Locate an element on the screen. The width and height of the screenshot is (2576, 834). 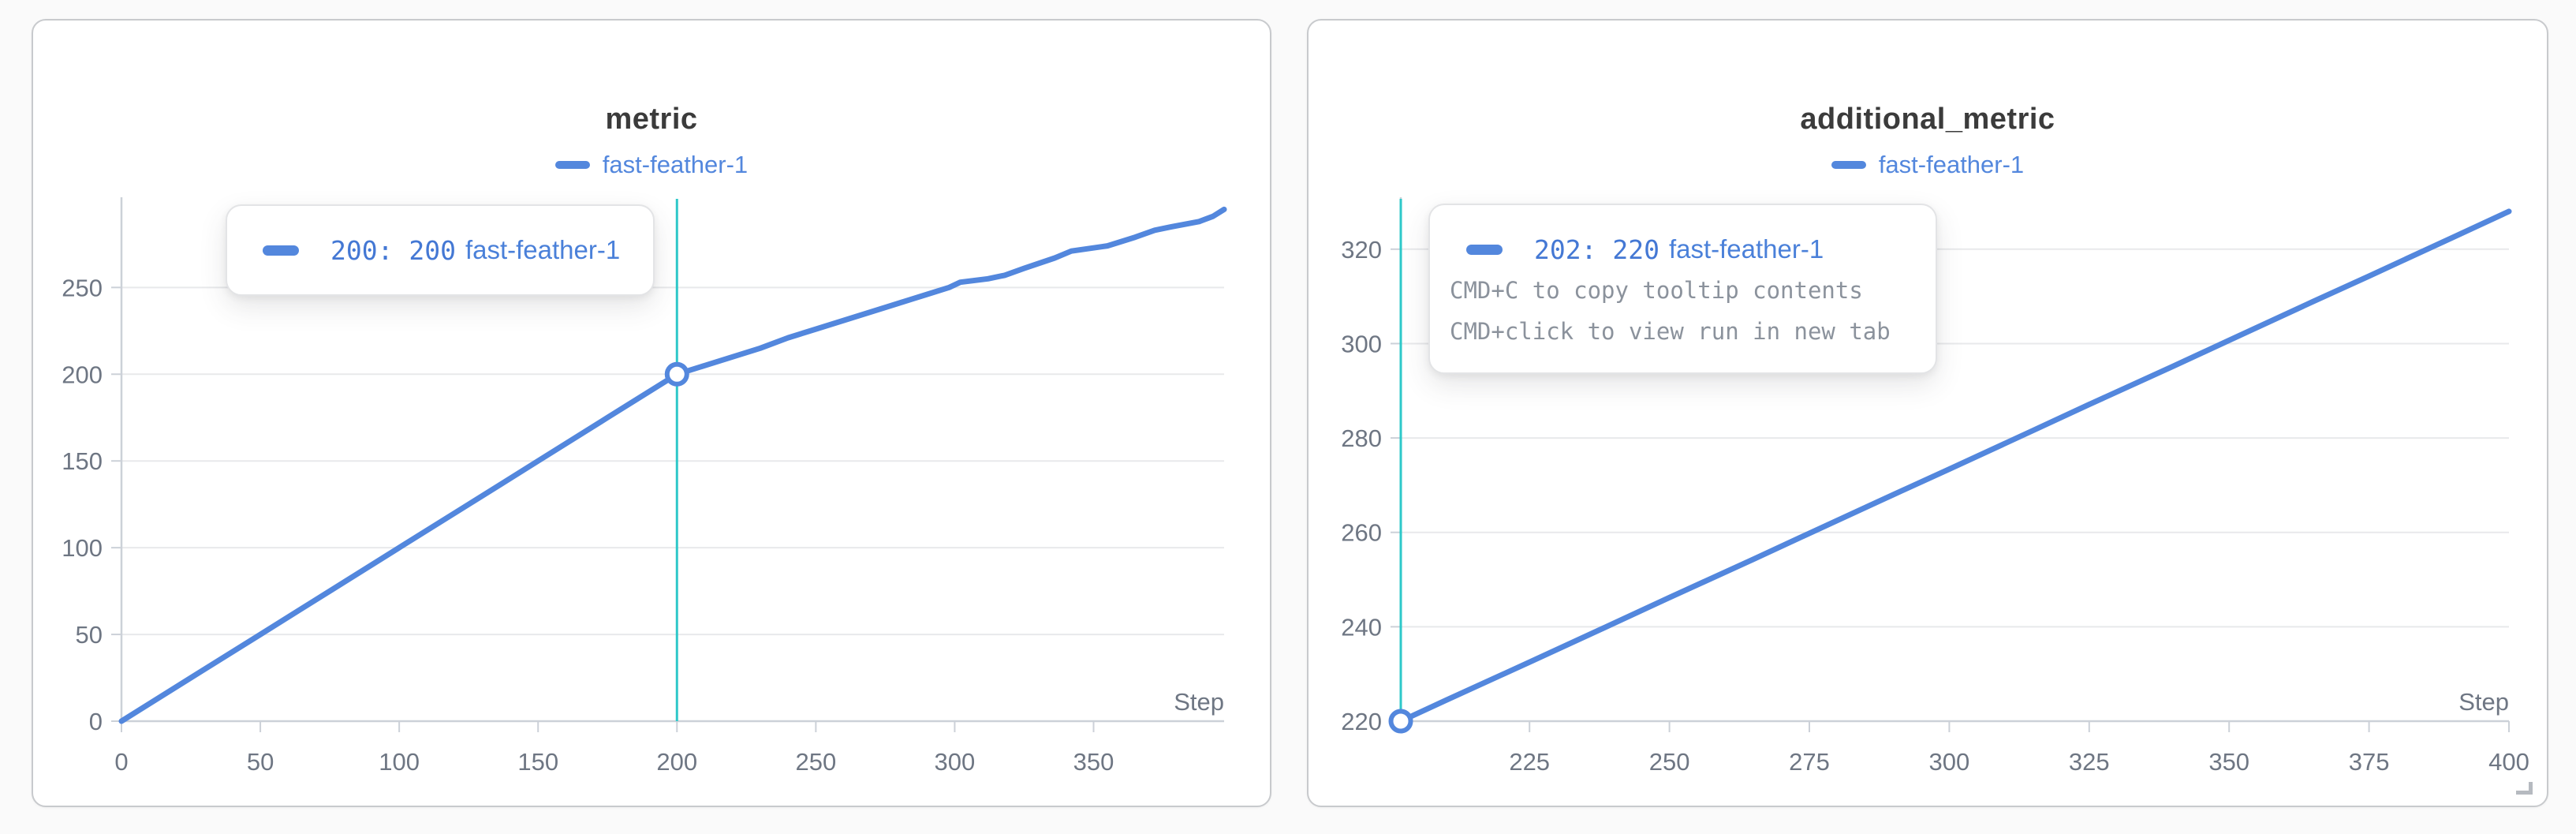
tooltip-helper-open: CMD+click to view run in new tab is located at coordinates (1670, 331).